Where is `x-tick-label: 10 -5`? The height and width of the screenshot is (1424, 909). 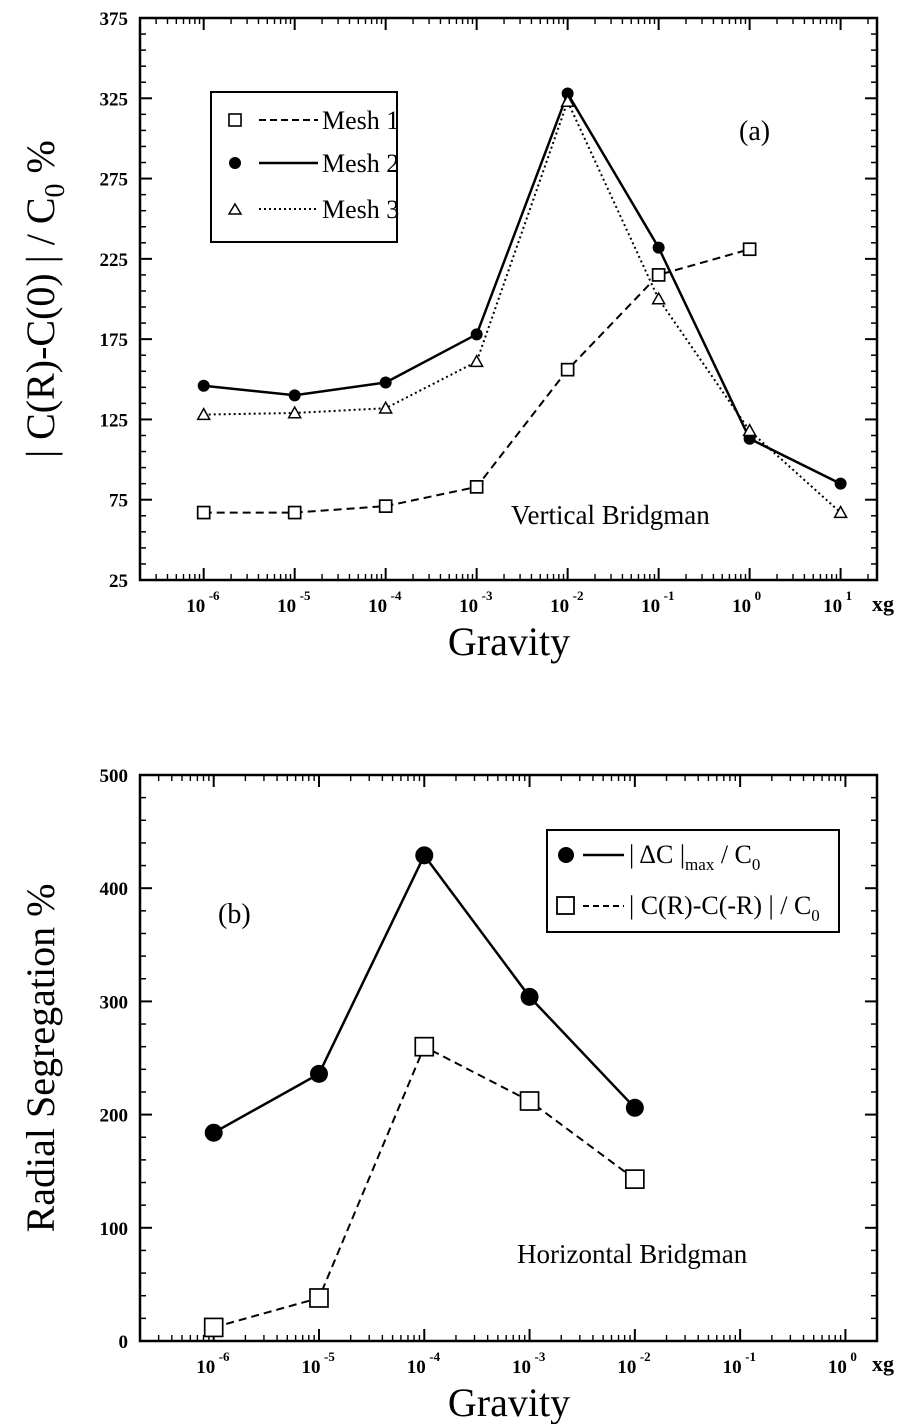 x-tick-label: 10 -5 is located at coordinates (294, 602).